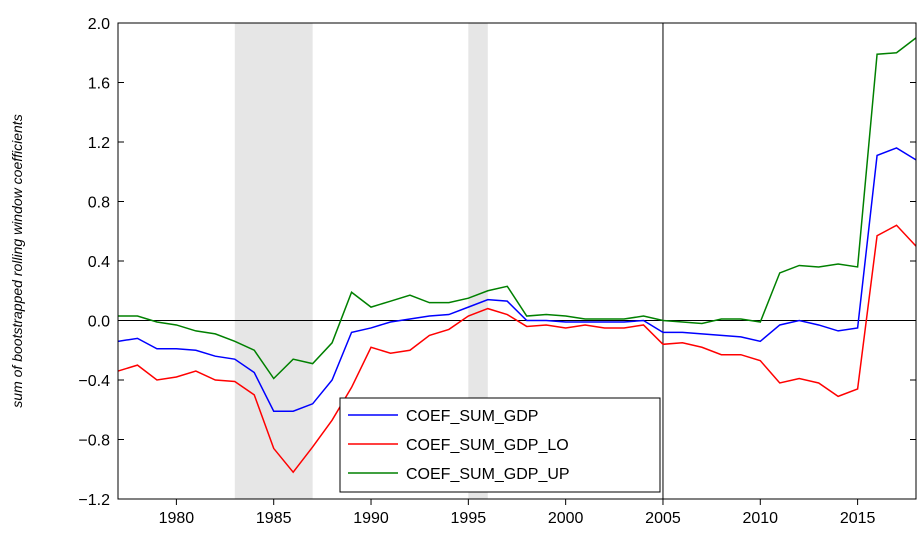 This screenshot has width=919, height=542. Describe the element at coordinates (99, 203) in the screenshot. I see `y-tick-label: 0.8` at that location.